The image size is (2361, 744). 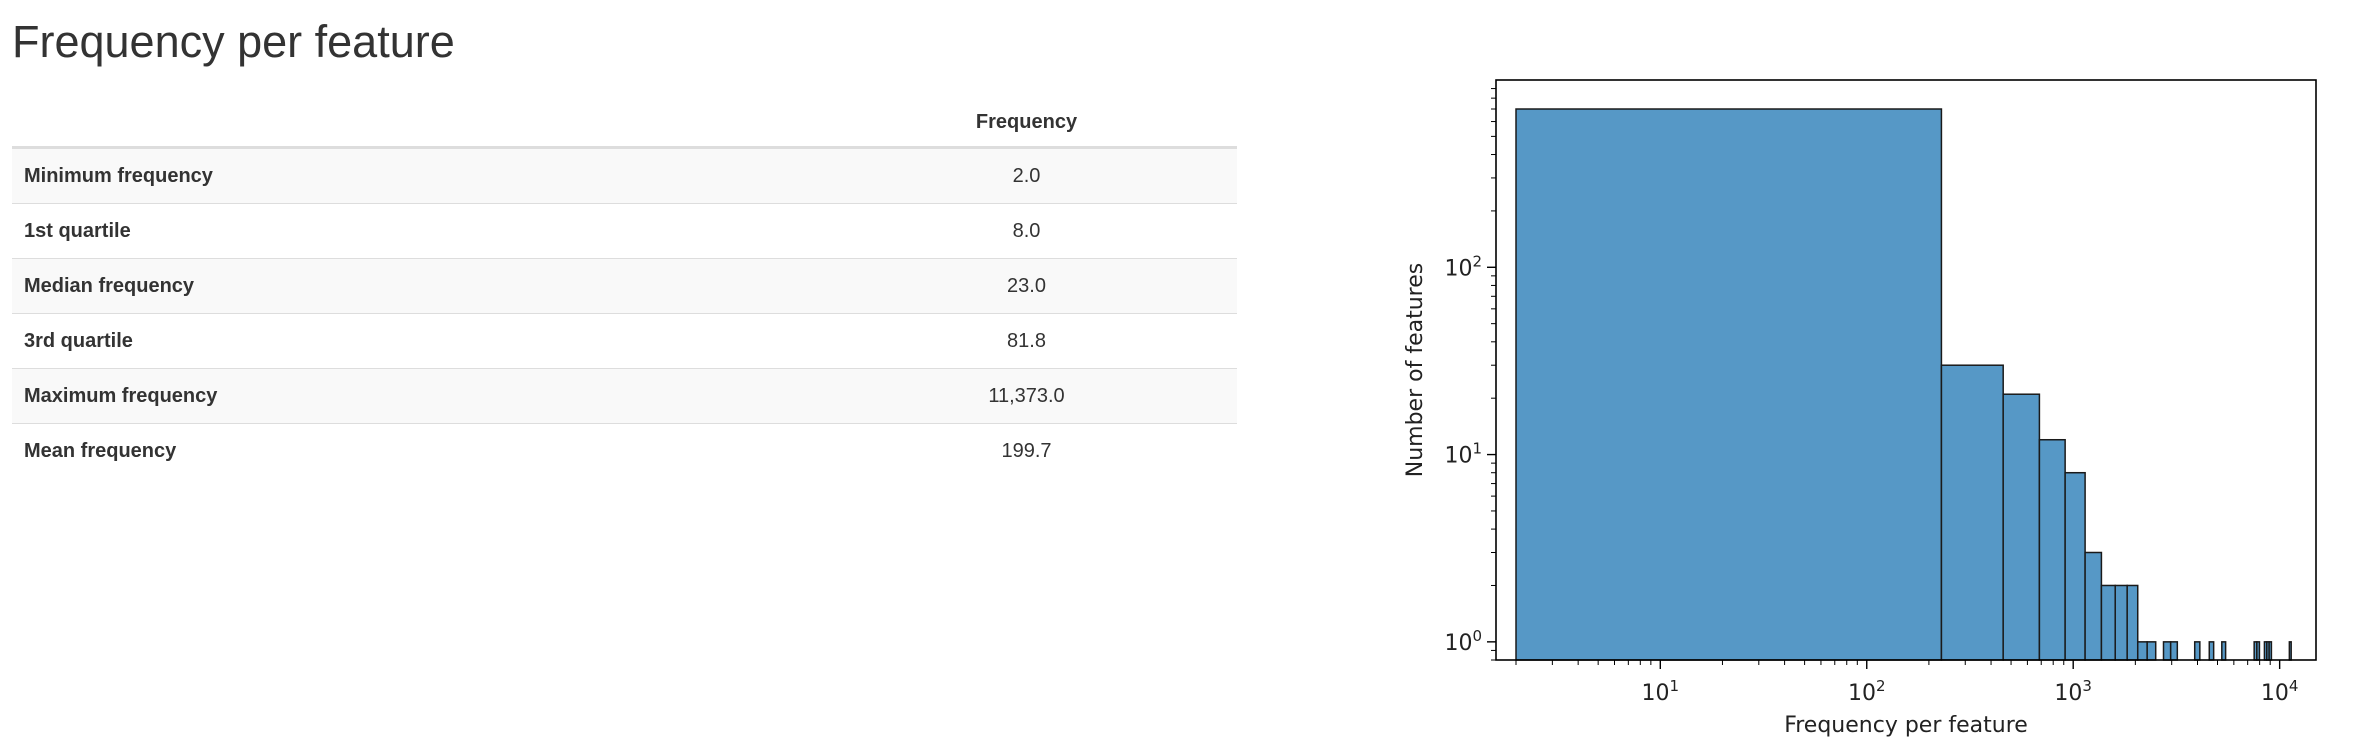 I want to click on row-label: 3rd quartile, so click(x=78, y=340).